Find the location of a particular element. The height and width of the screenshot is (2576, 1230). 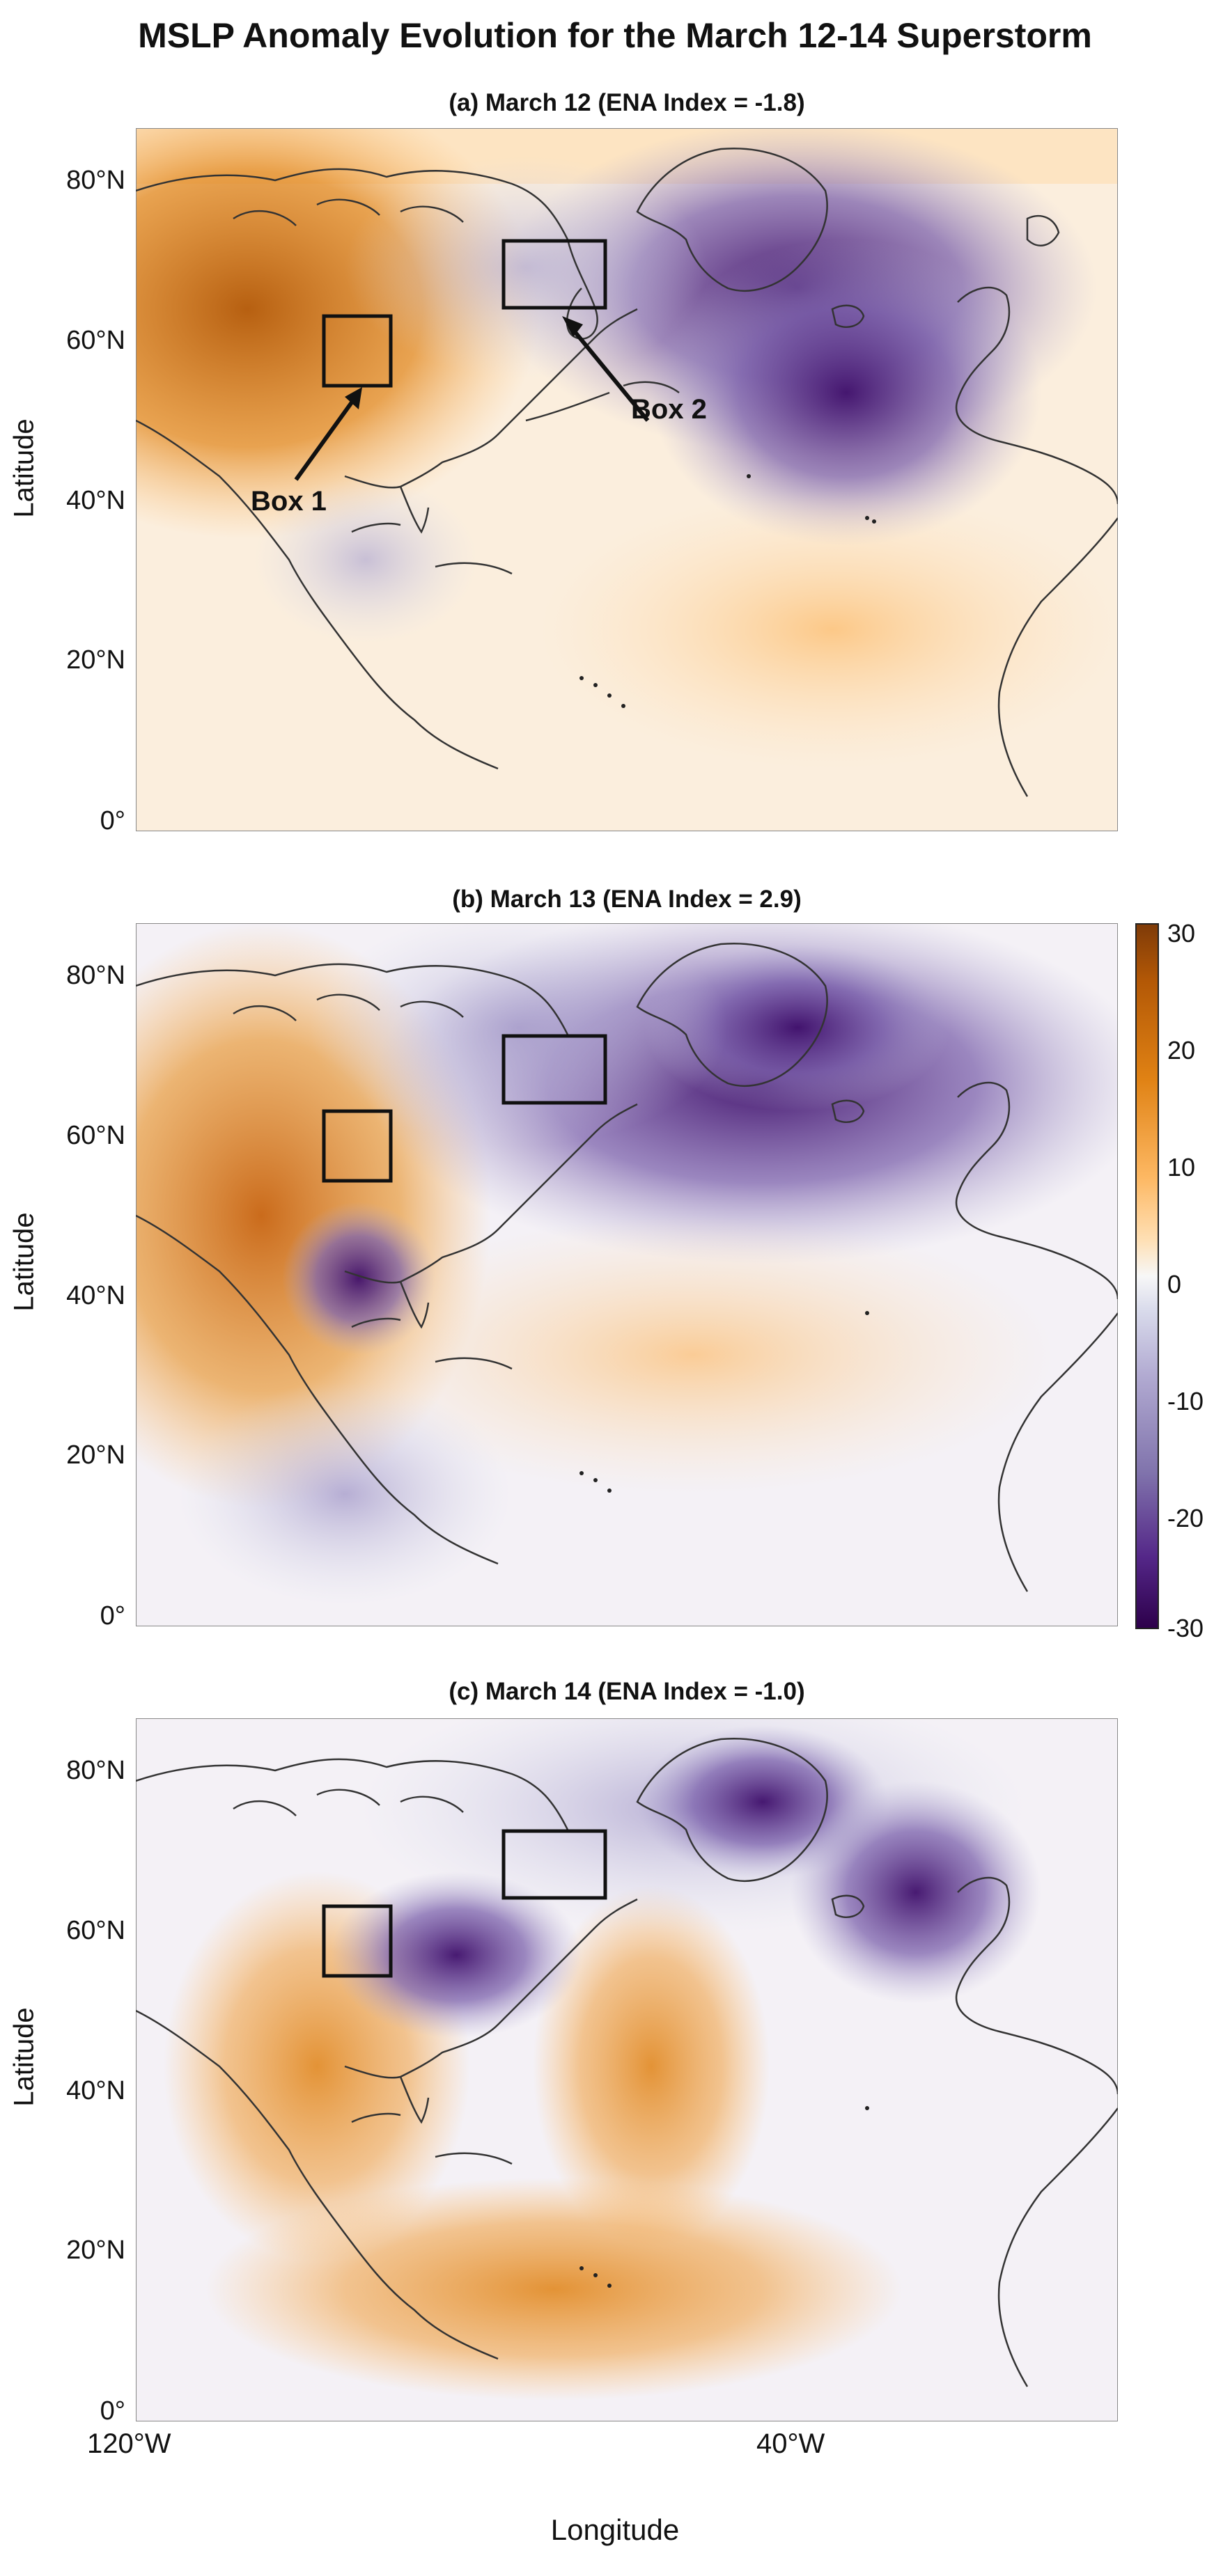

panel-c-ytick-0: 0° is located at coordinates (112, 2411).